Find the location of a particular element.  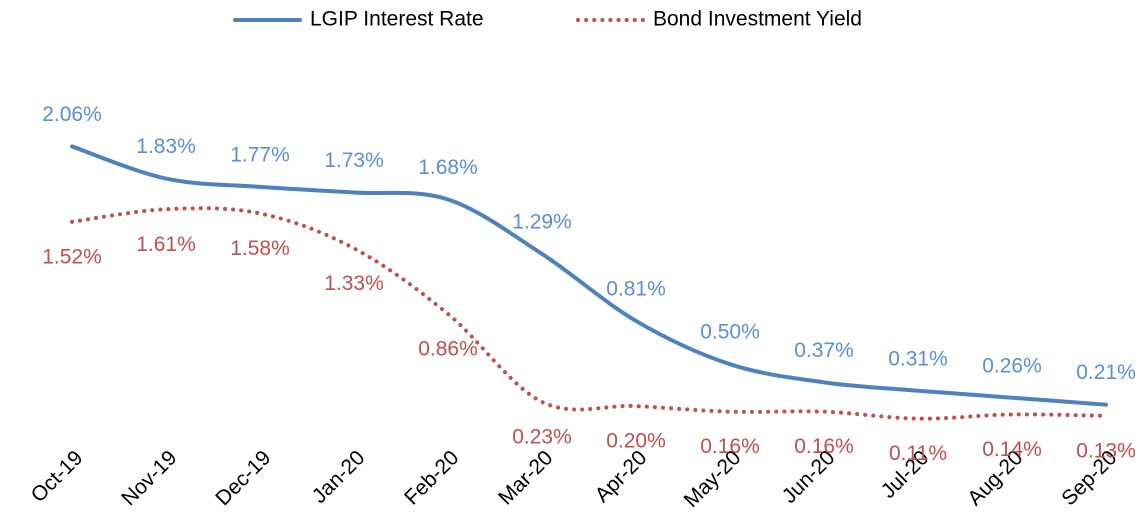

data-label: 0.23% is located at coordinates (542, 436).